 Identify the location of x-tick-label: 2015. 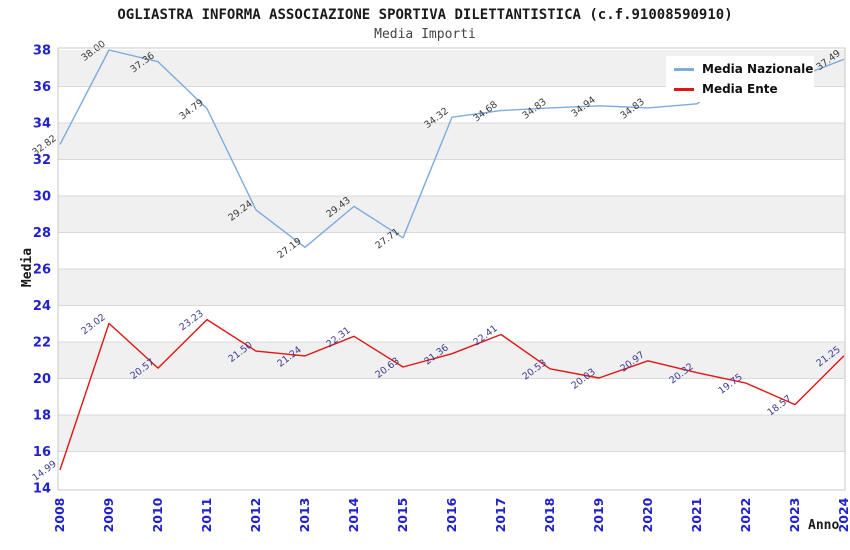
(402, 515).